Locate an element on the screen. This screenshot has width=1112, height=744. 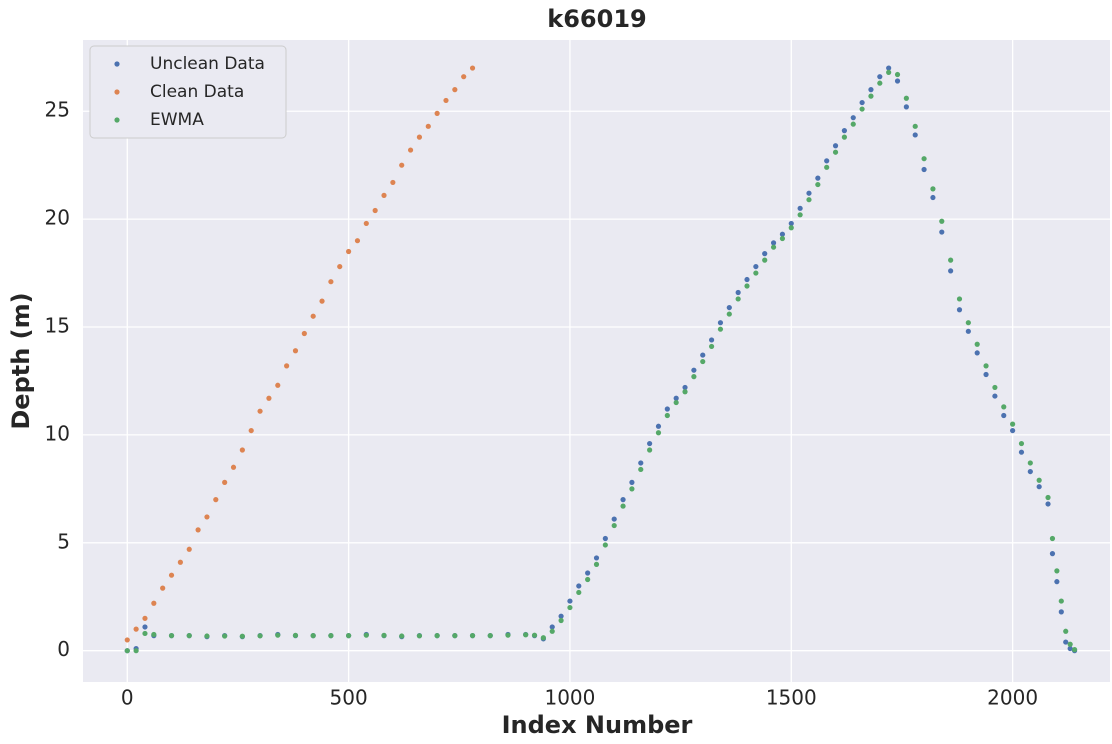
legend-label: EWMA is located at coordinates (177, 120).